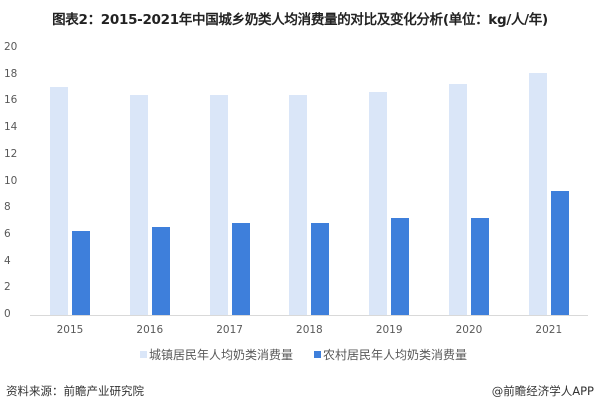 This screenshot has width=600, height=407. Describe the element at coordinates (143, 354) in the screenshot. I see `legend-swatch-urban` at that location.